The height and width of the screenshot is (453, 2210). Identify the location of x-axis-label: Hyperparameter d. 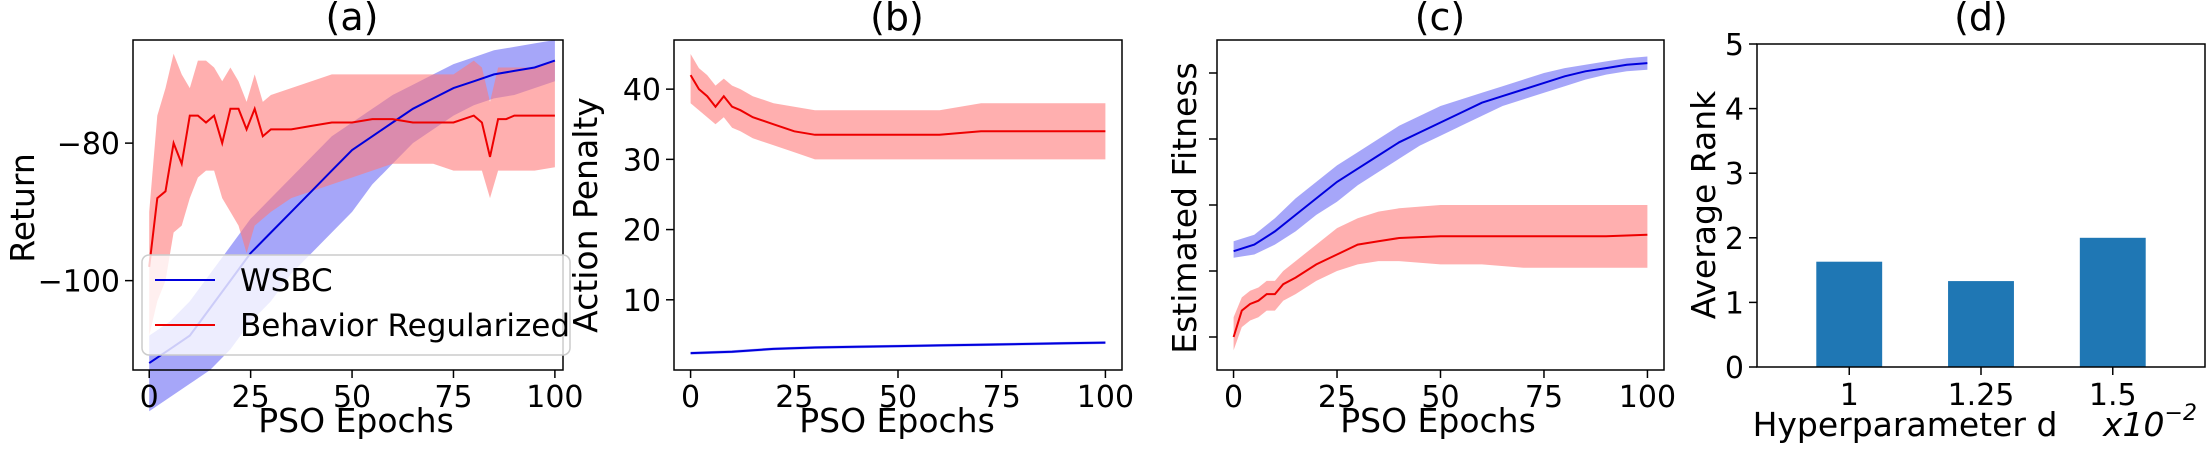
(1905, 424).